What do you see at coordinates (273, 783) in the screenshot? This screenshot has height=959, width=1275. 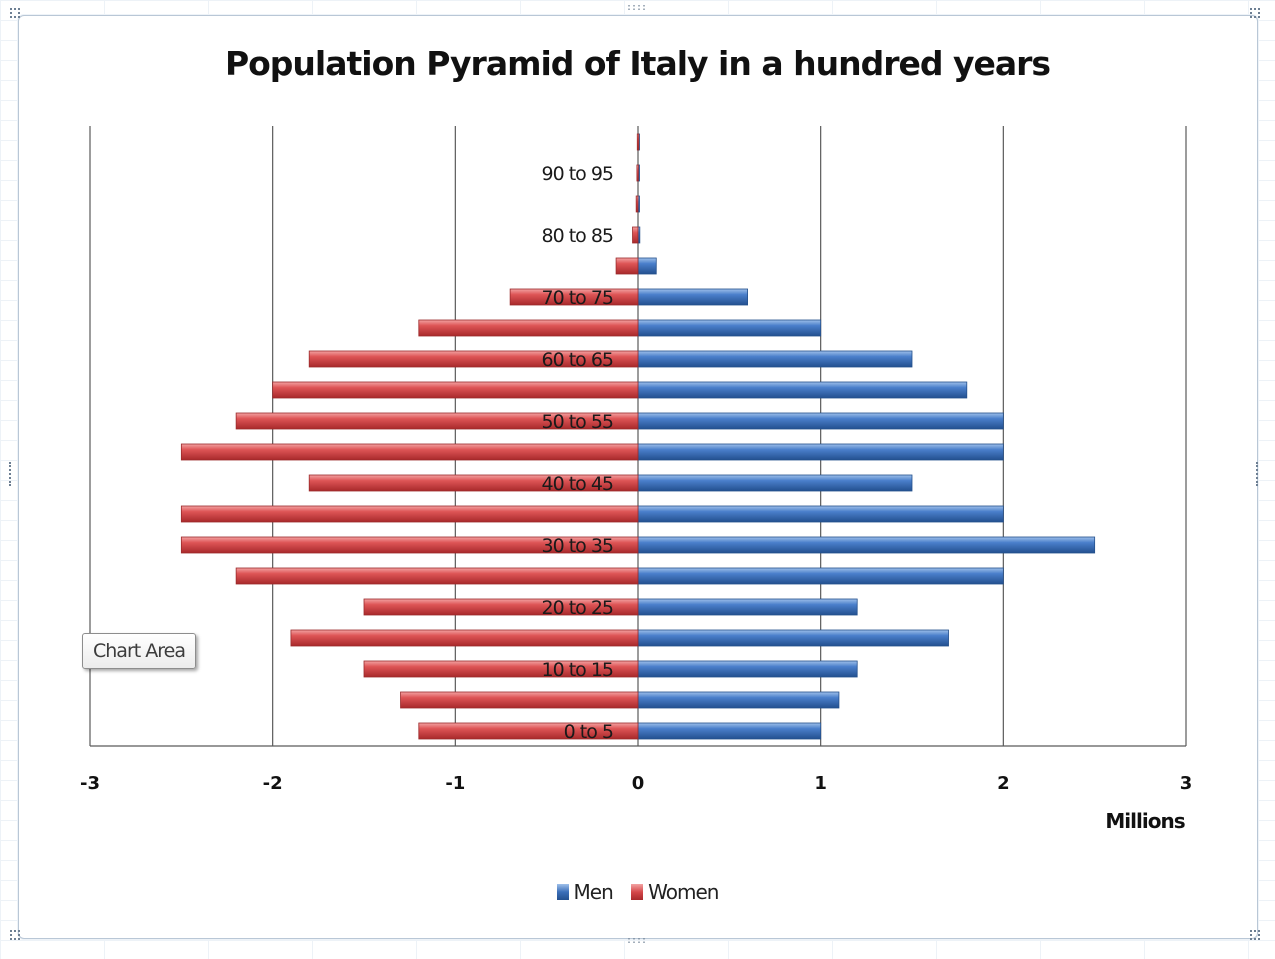 I see `x-tick-label-1: -2` at bounding box center [273, 783].